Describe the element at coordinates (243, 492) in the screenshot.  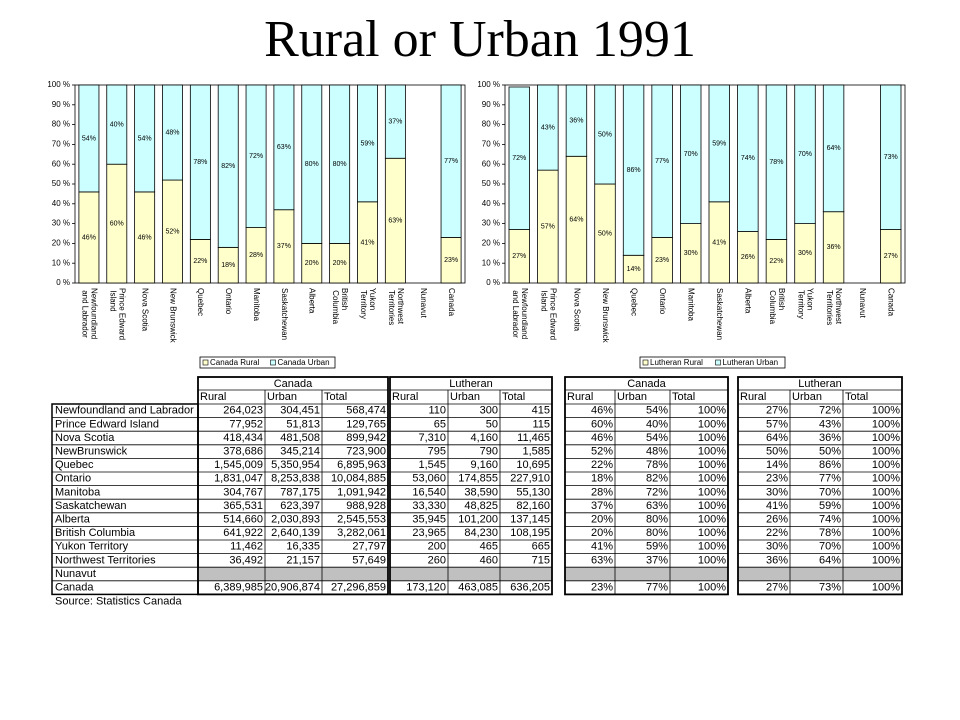
I see `table-cell: 304,767` at that location.